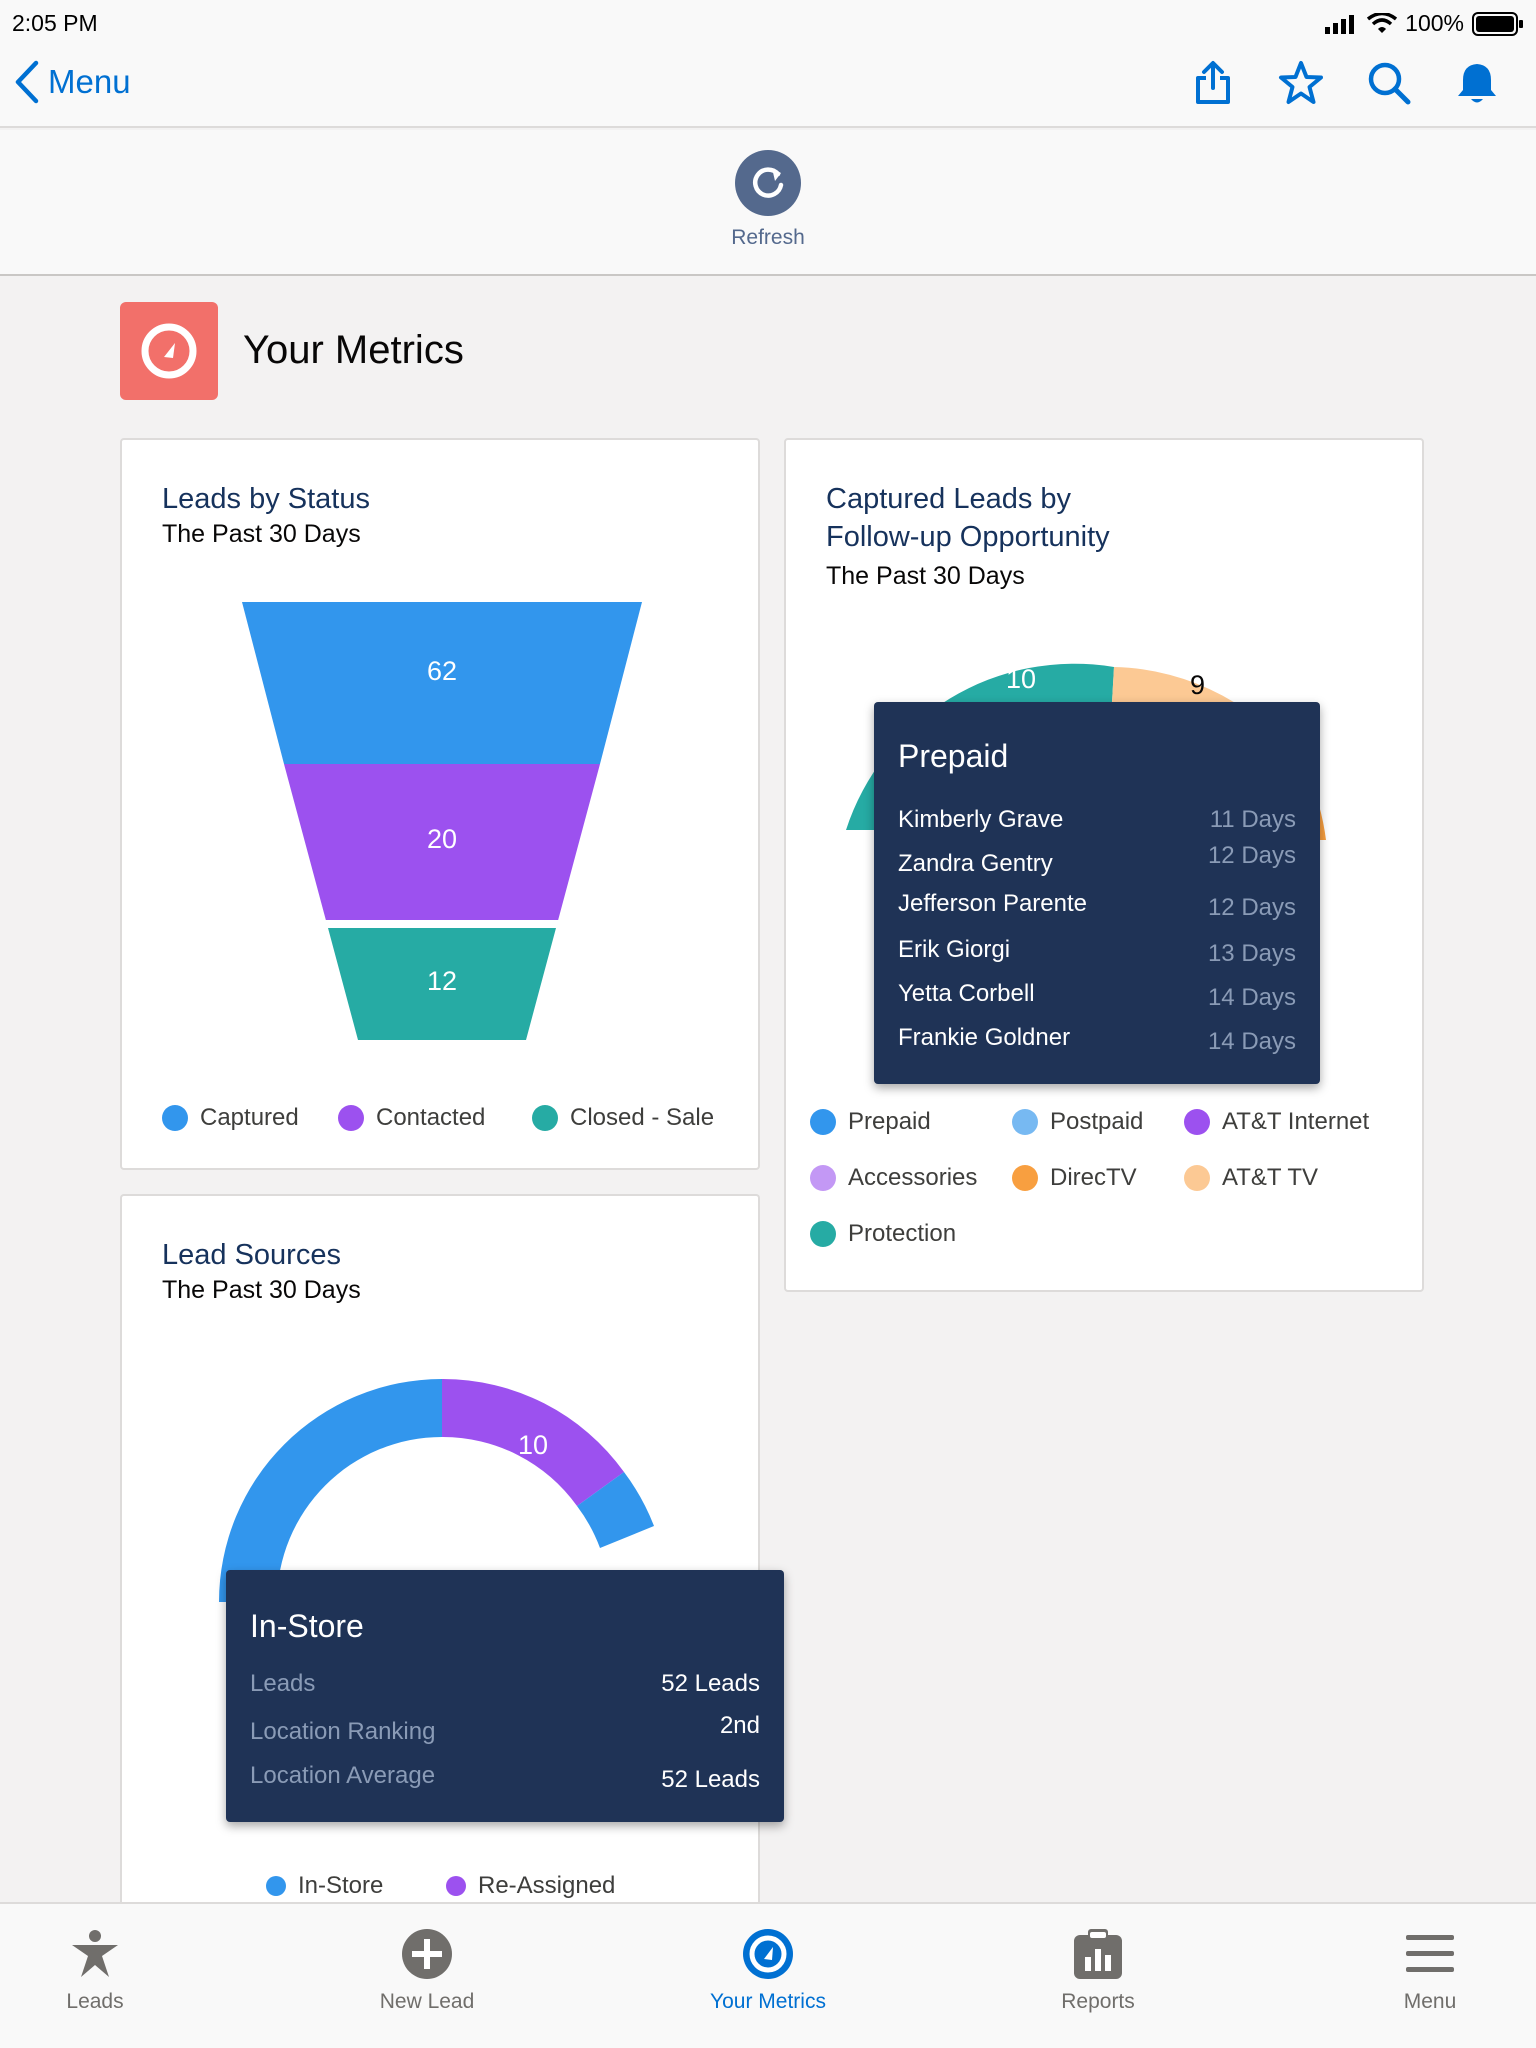 The image size is (1536, 2048). I want to click on funnel-chart, so click(442, 761).